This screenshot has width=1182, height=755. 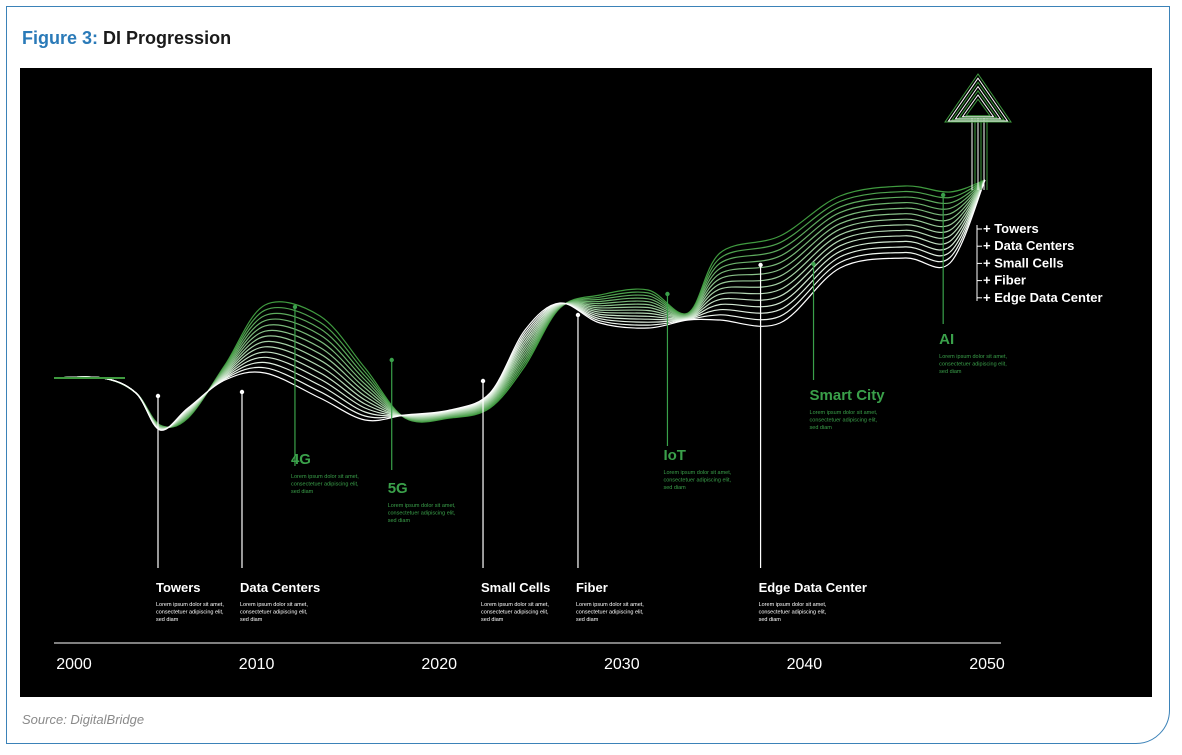 What do you see at coordinates (83, 719) in the screenshot?
I see `source-note: Source: DigitalBridge` at bounding box center [83, 719].